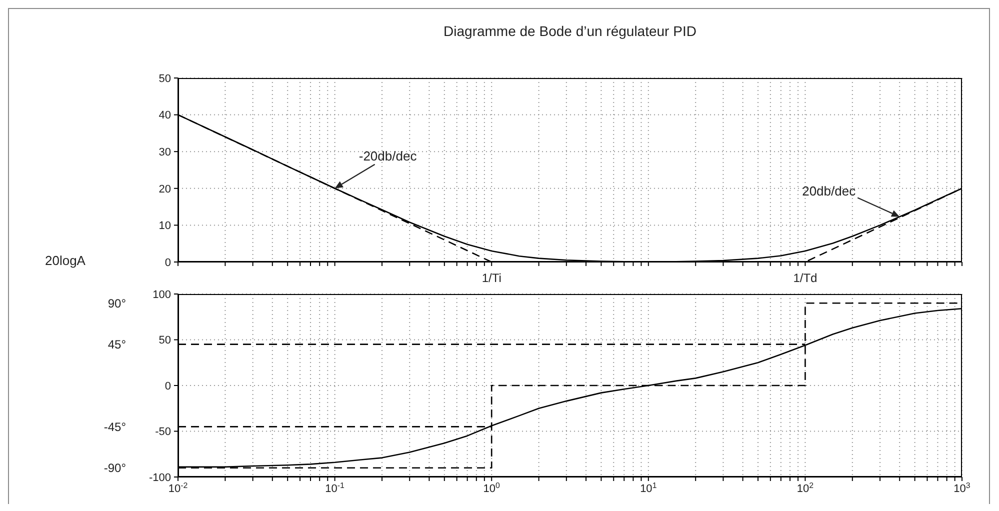 This screenshot has width=999, height=511. I want to click on annotation: 1/Td, so click(805, 278).